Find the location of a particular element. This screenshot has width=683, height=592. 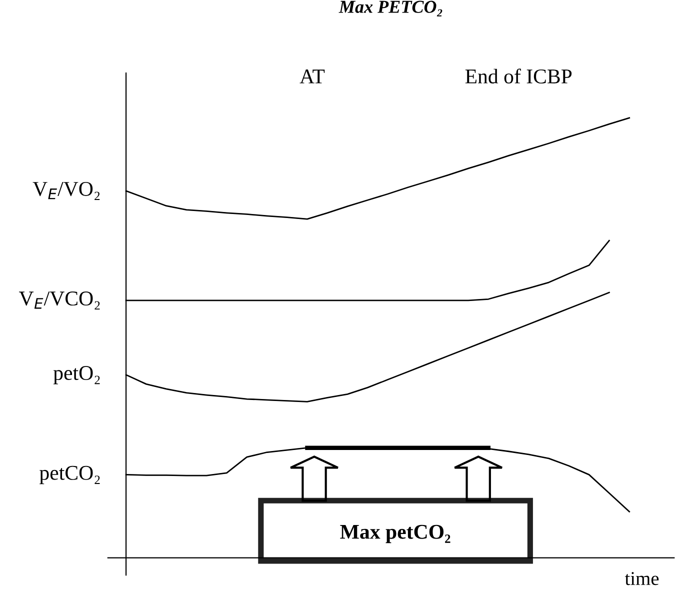

series-label: petCO₂ is located at coordinates (70, 475).